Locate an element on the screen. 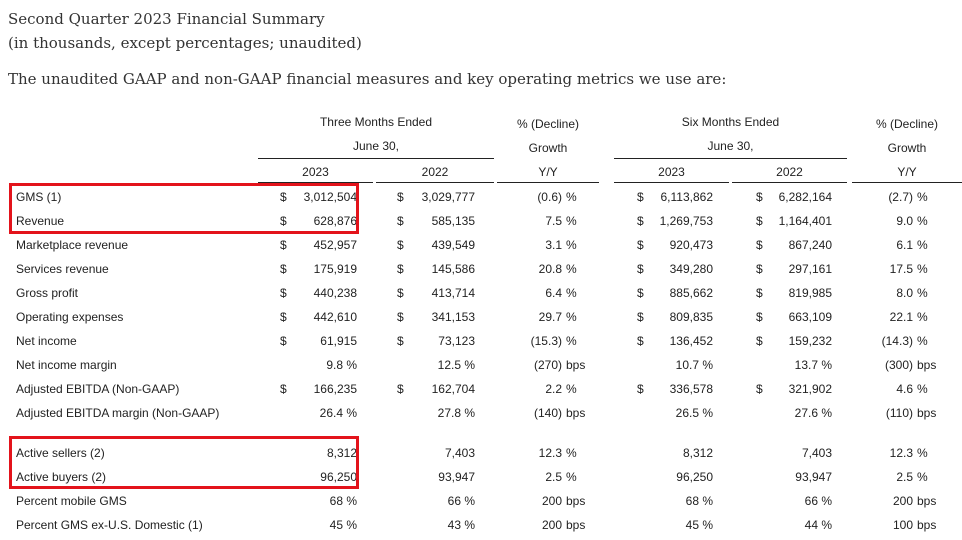  value-q2-2022: 439,549 is located at coordinates (453, 245).